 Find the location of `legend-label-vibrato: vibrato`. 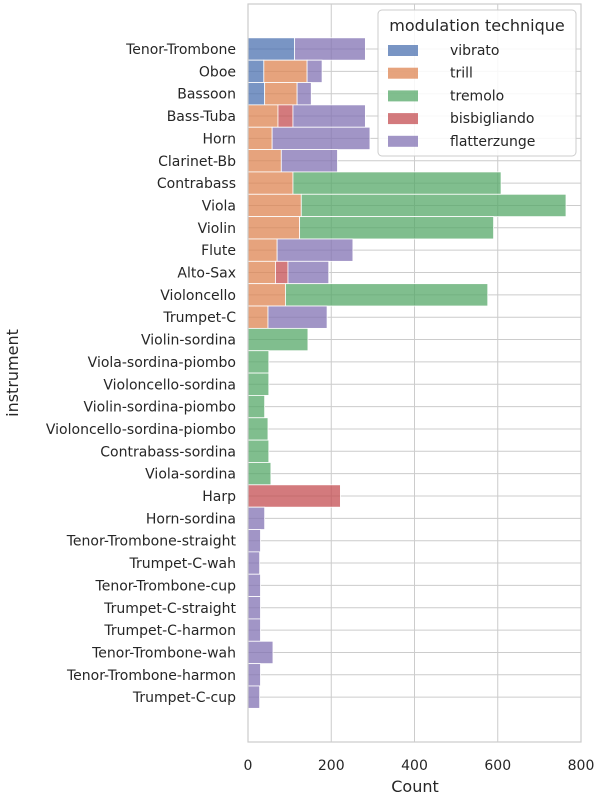

legend-label-vibrato: vibrato is located at coordinates (474, 51).